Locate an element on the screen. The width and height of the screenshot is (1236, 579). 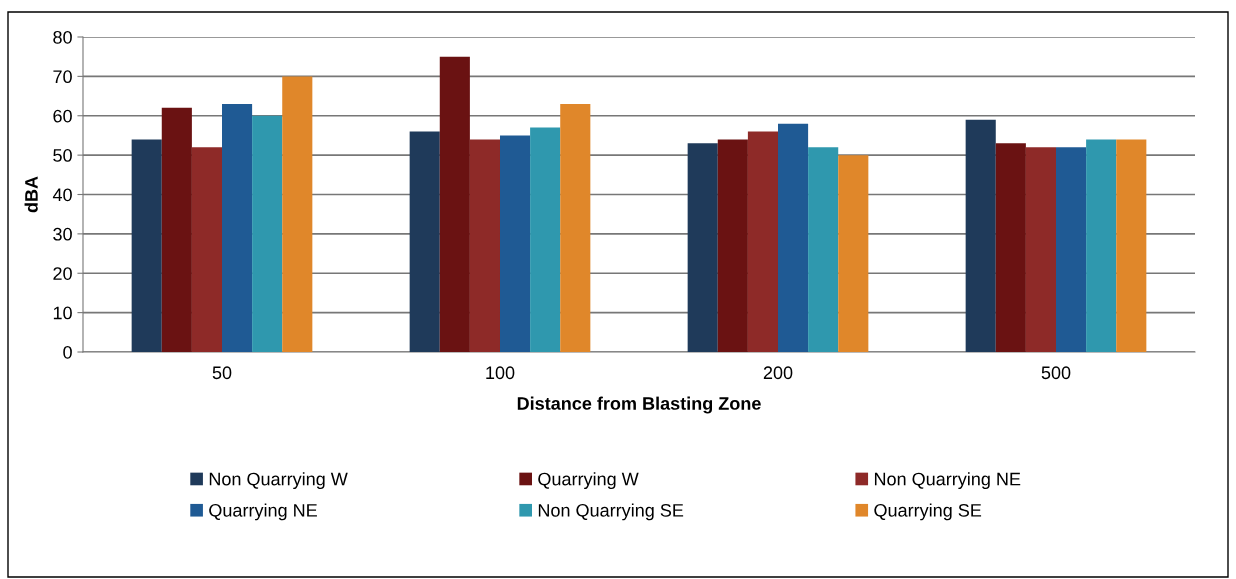
legend-label: Quarrying SE is located at coordinates (928, 512).